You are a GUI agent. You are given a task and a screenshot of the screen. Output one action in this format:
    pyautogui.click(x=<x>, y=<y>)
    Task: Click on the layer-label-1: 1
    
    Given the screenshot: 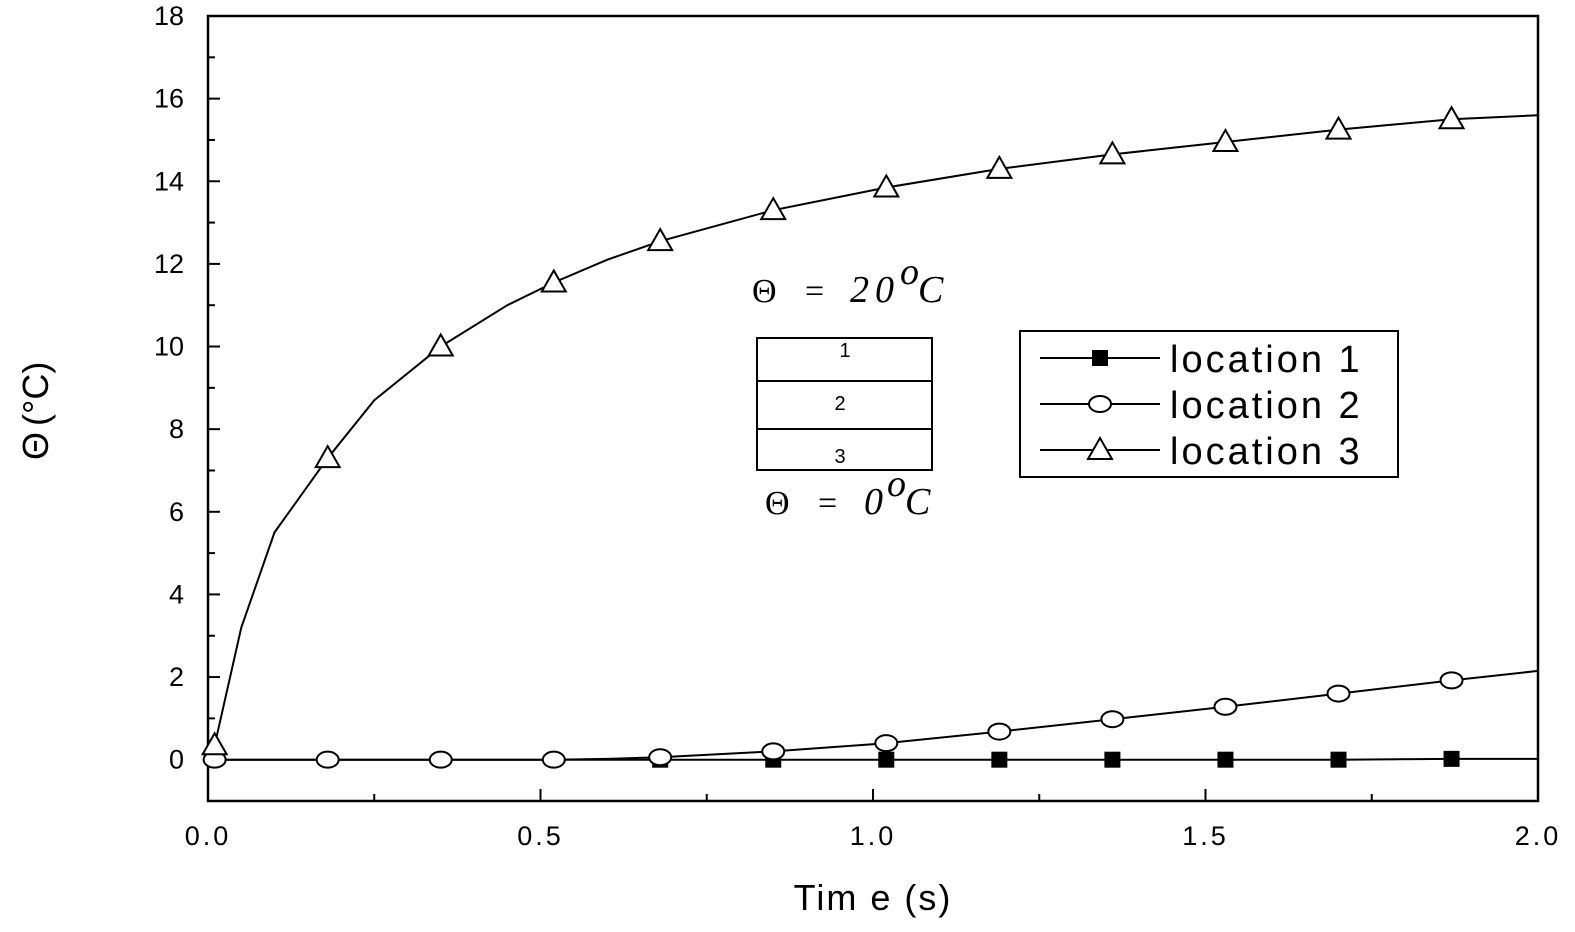 What is the action you would take?
    pyautogui.click(x=844, y=351)
    